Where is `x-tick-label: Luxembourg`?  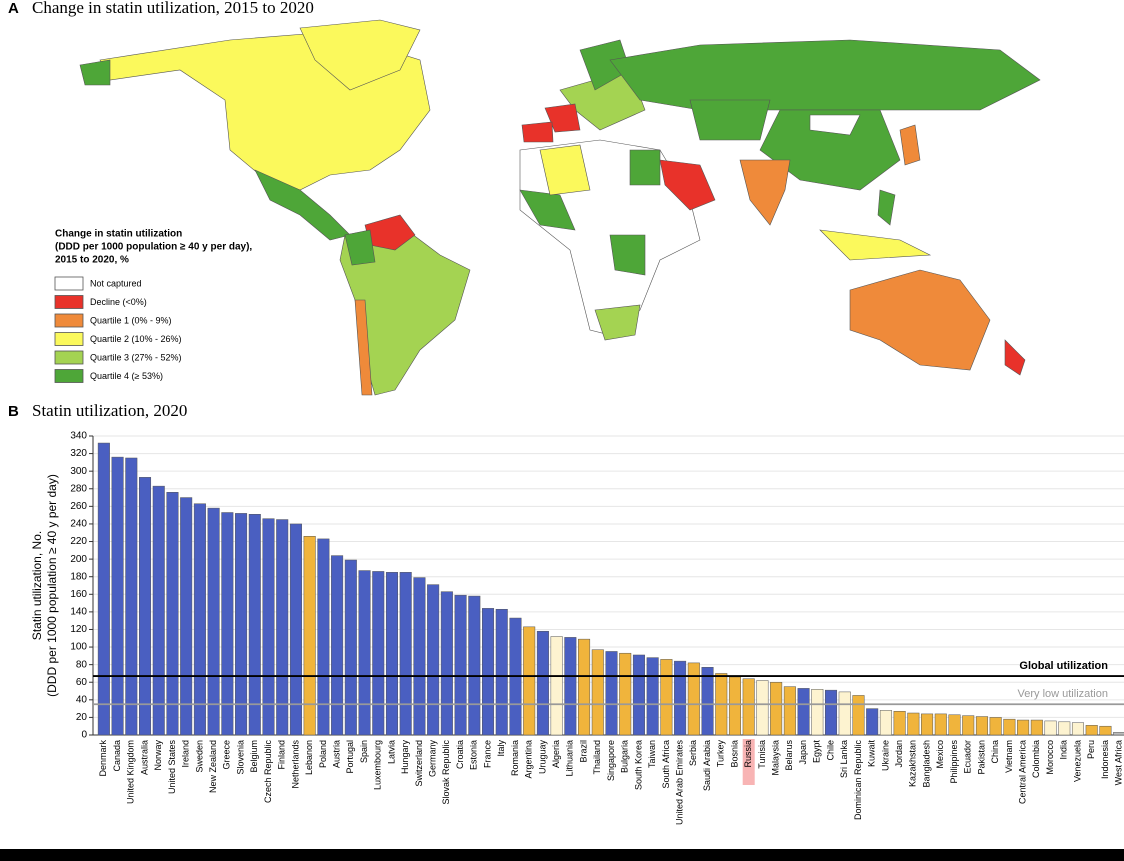
x-tick-label: Luxembourg is located at coordinates (378, 765).